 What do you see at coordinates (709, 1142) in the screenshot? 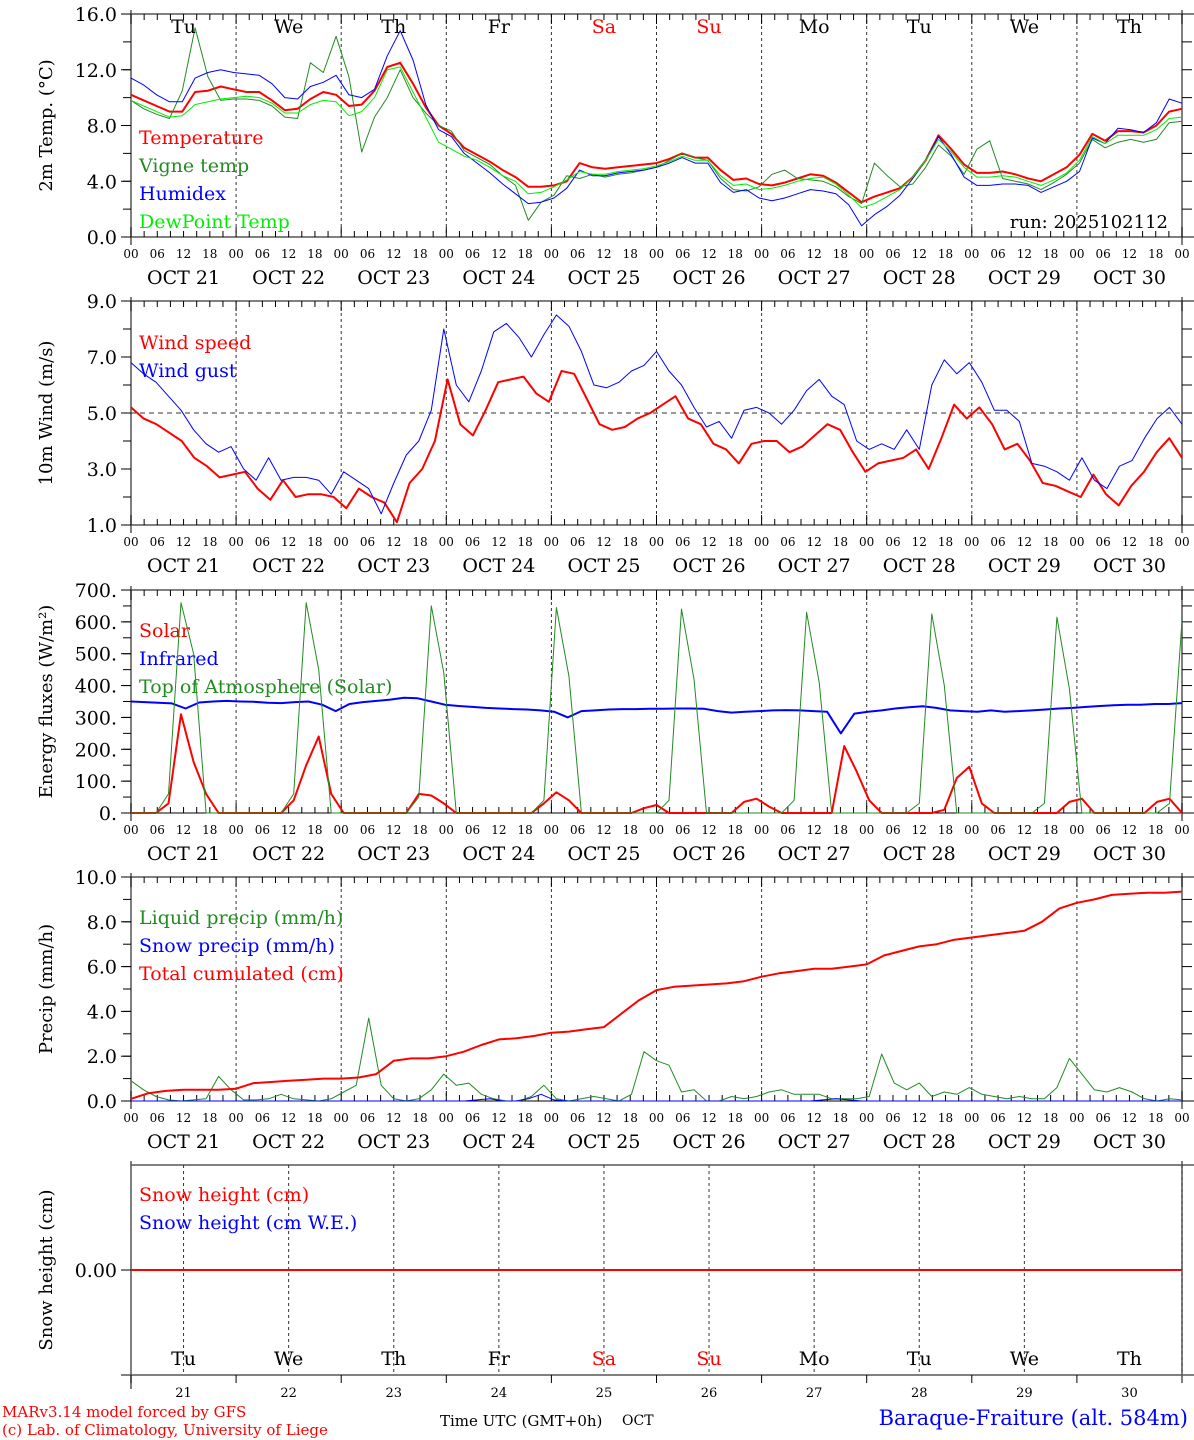
I see `date-label: OCT 26` at bounding box center [709, 1142].